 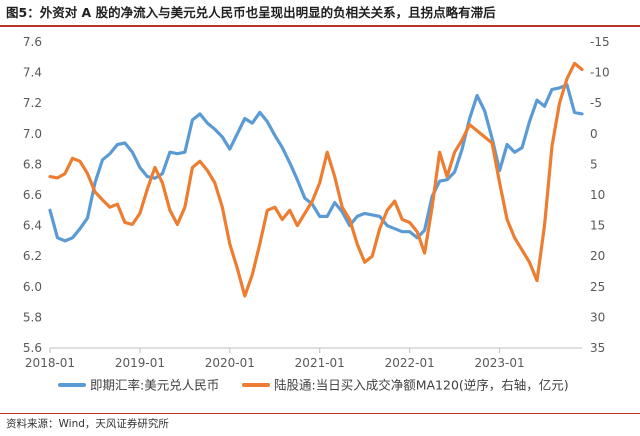 What do you see at coordinates (87, 424) in the screenshot?
I see `source-note: 资料来源：Wind，天风证券研究所` at bounding box center [87, 424].